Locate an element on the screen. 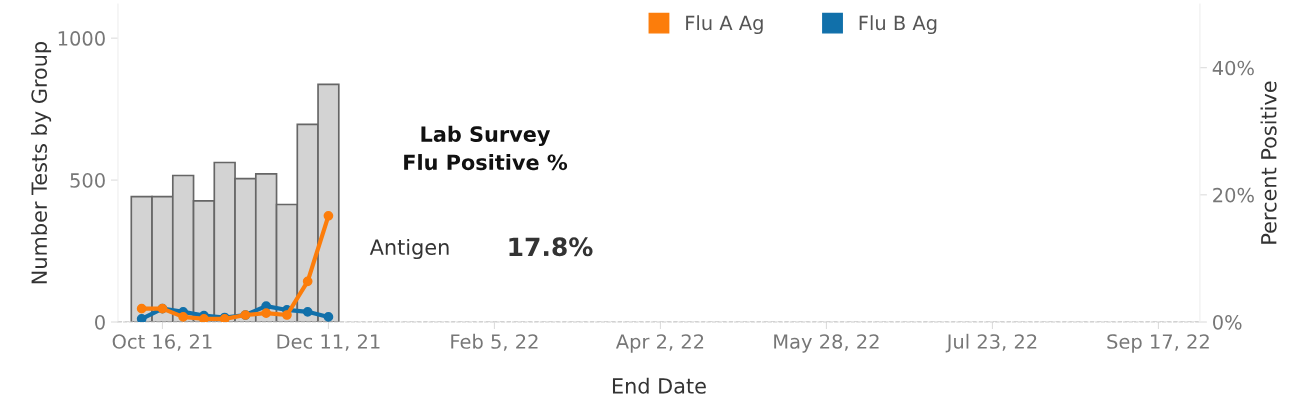 Image resolution: width=1315 pixels, height=409 pixels. x-tick-label: Oct 16, 21 is located at coordinates (162, 342).